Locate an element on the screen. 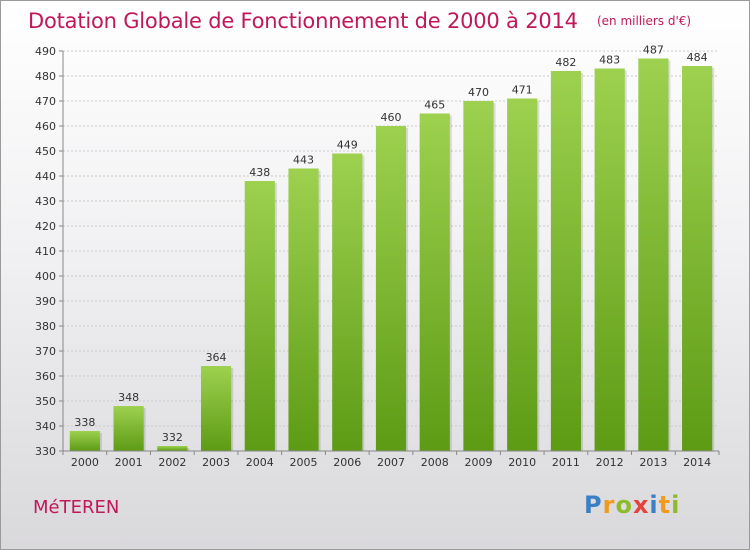 The width and height of the screenshot is (750, 550). y-tick-label: 400 is located at coordinates (45, 276).